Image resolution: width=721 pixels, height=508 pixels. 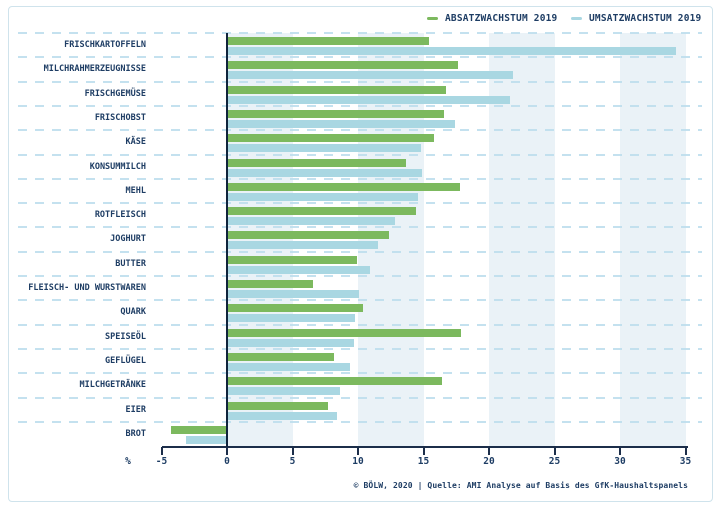 What do you see at coordinates (125, 336) in the screenshot?
I see `category-label: SPEISEÖL` at bounding box center [125, 336].